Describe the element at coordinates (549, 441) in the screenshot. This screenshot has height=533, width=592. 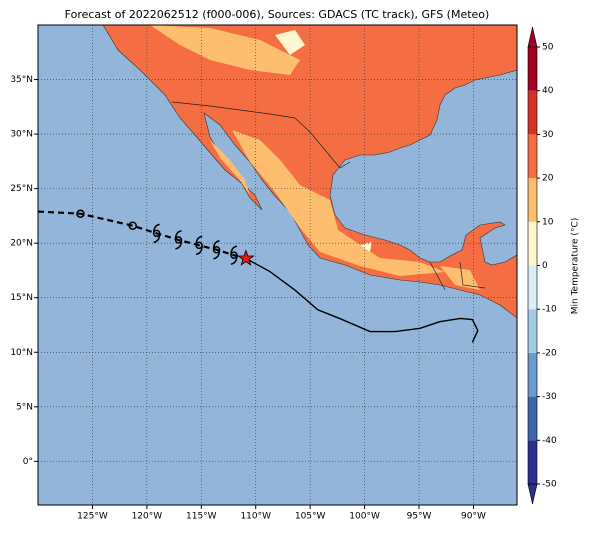
I see `colorbar-tick-label: -40` at that location.